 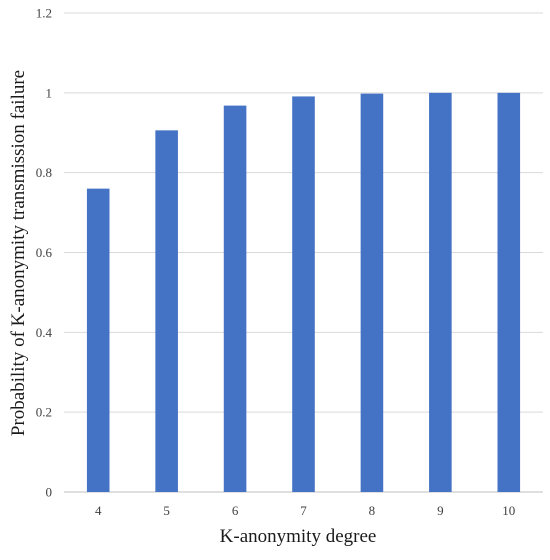 I want to click on x-tick-label: 5, so click(x=166, y=510).